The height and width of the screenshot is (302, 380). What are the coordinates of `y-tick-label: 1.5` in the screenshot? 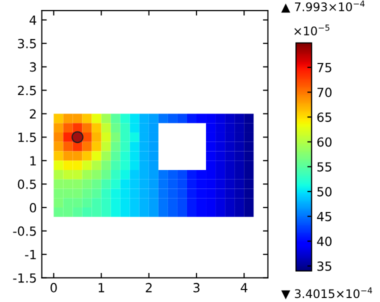 It's located at (27, 137).